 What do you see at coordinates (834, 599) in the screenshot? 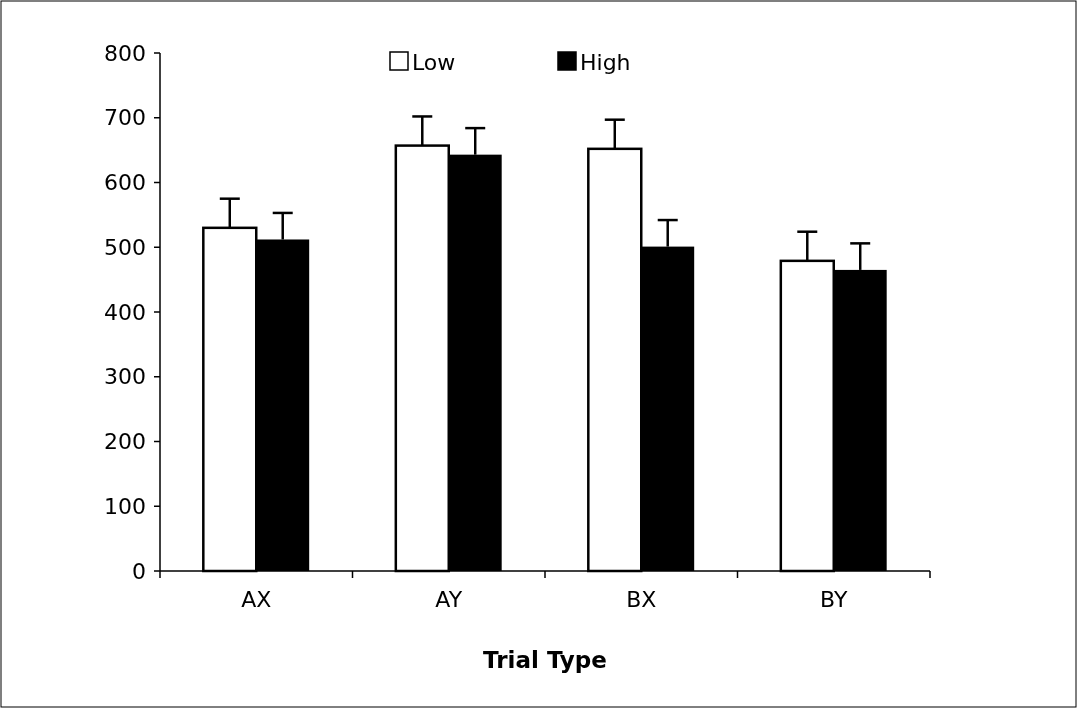
I see `x-tick-label: BY` at bounding box center [834, 599].